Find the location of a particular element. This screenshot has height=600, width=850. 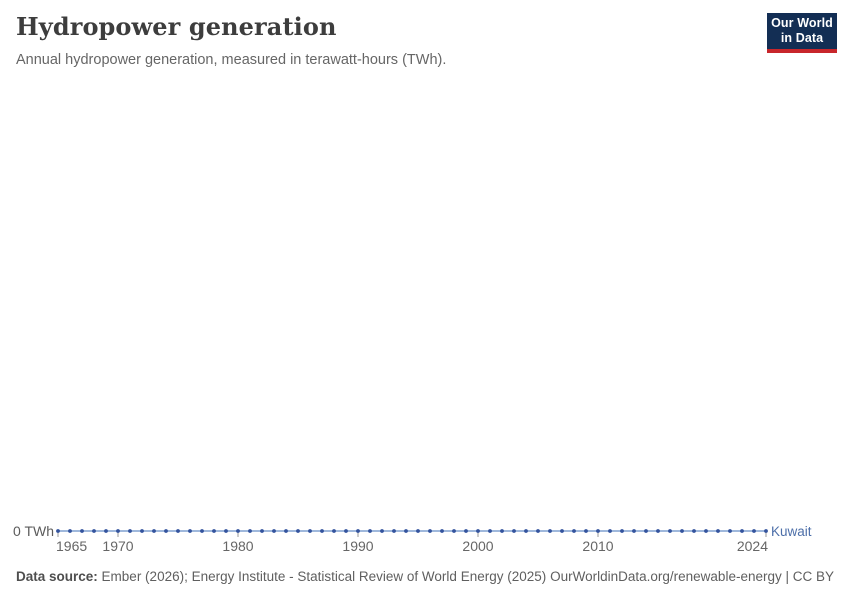

data-points is located at coordinates (412, 531).